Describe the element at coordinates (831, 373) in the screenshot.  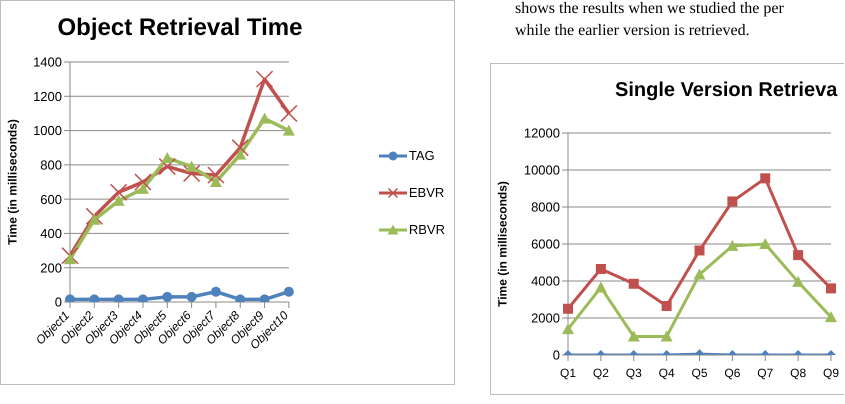
I see `x-tick-label: Q9` at that location.